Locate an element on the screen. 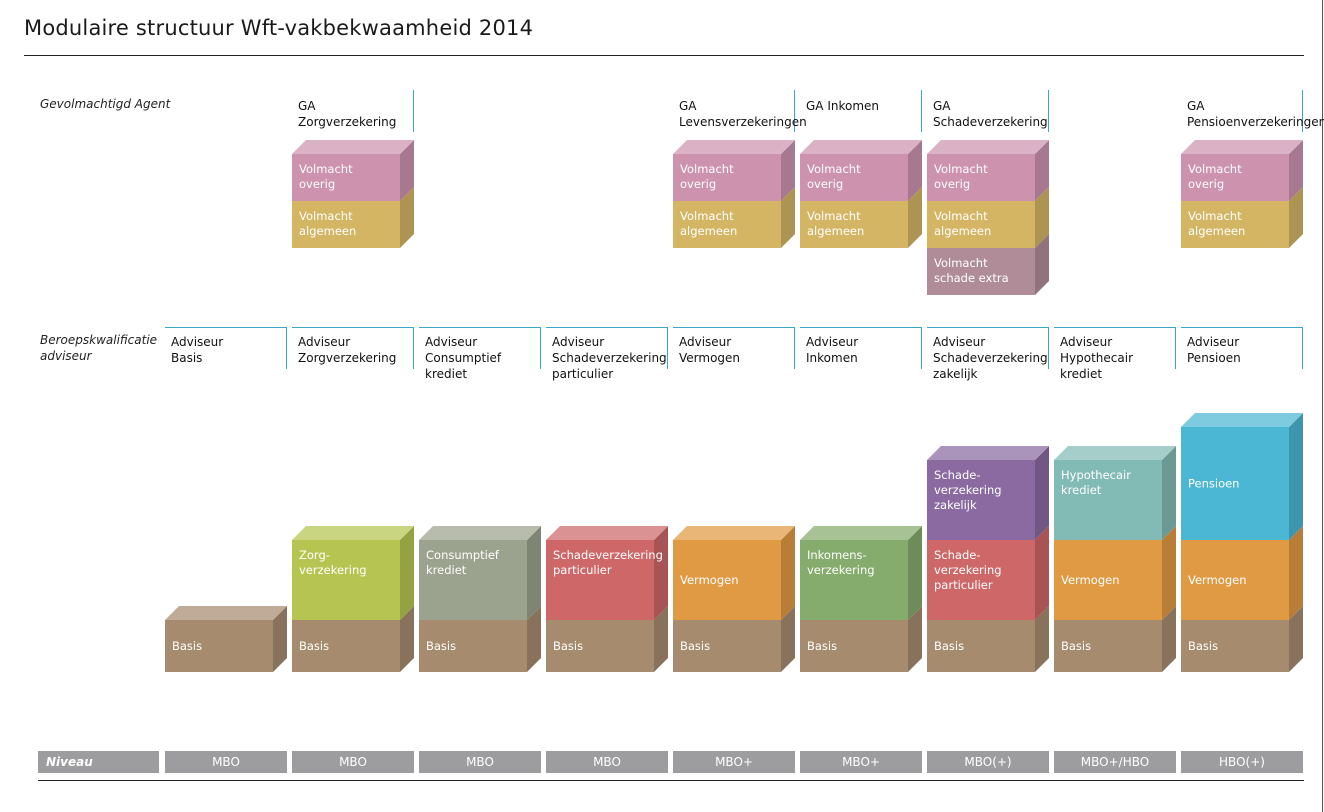  block-label: particulier is located at coordinates (963, 585).